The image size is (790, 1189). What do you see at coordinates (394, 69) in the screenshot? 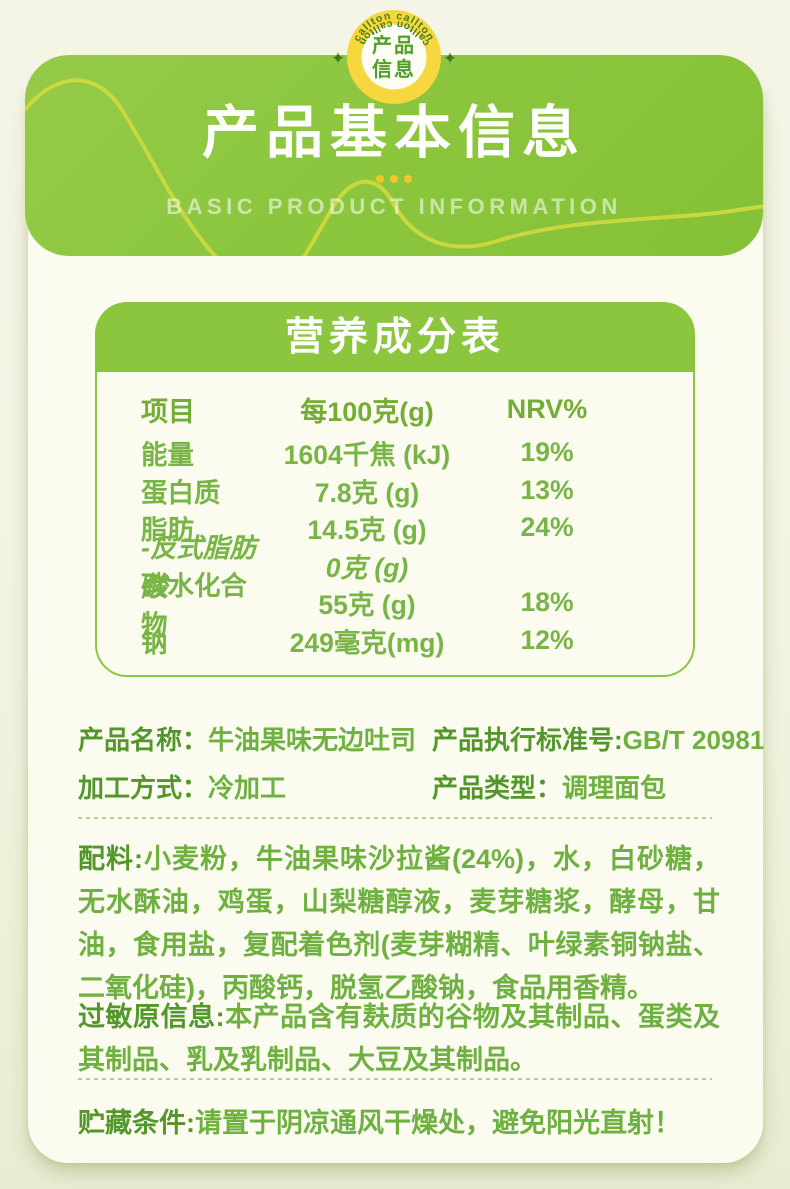
I see `badge-center-line2: 信息` at bounding box center [394, 69].